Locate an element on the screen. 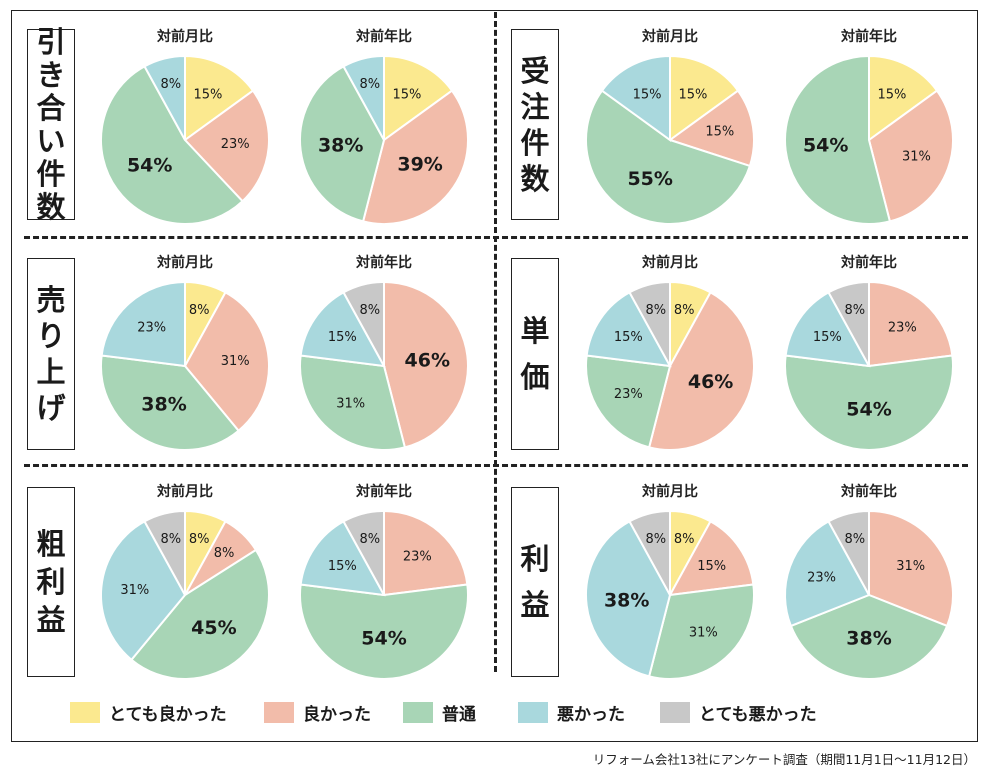  pie-chart: 15% 15% 55% 15% is located at coordinates (670, 139).